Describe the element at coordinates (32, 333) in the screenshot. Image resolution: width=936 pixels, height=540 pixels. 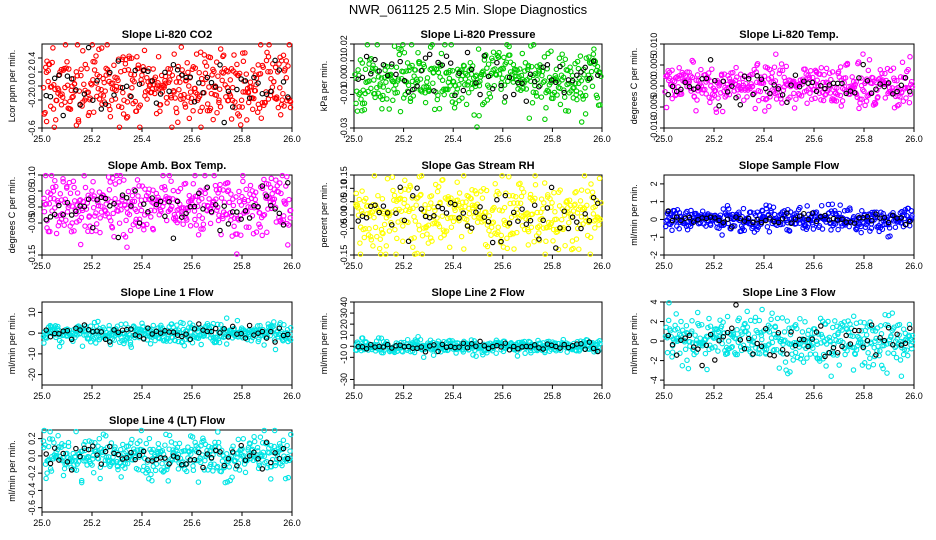
I see `y-tick-label: 0` at that location.